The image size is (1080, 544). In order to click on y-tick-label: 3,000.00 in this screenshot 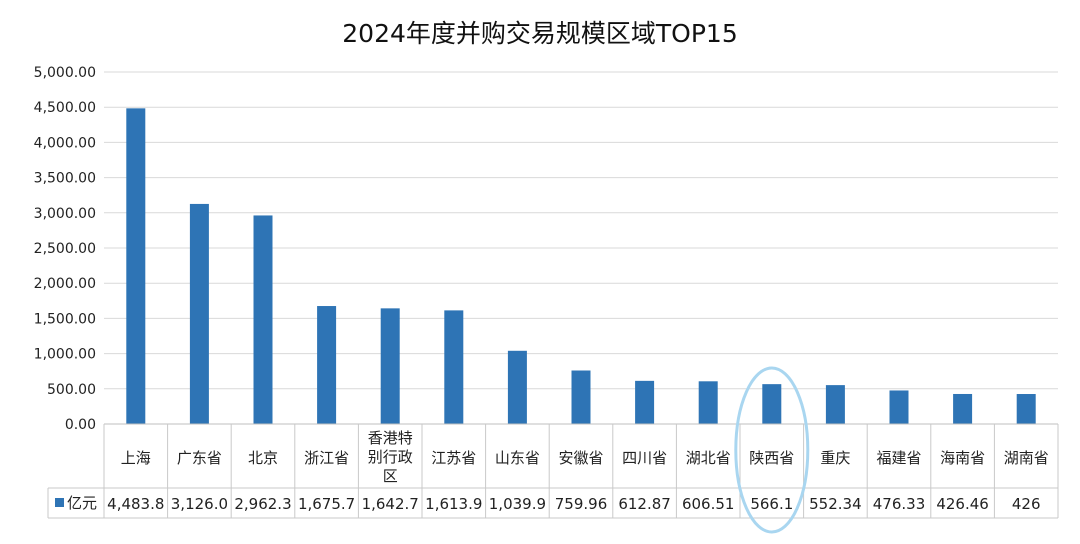, I will do `click(65, 214)`.